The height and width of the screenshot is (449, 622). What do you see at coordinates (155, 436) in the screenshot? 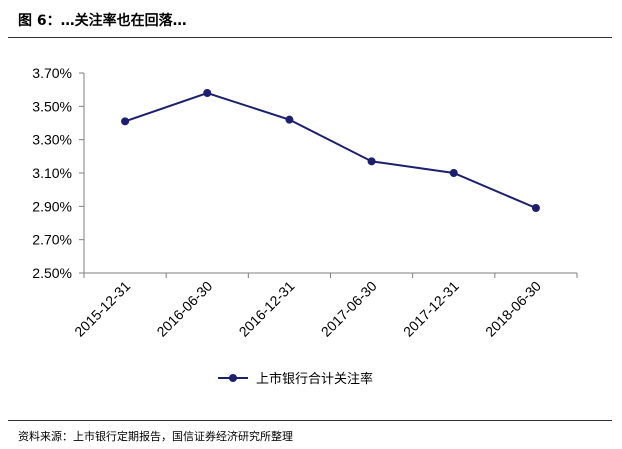
I see `source-note: 资料来源：上市银行定期报告，国信证券经济研究所整理` at bounding box center [155, 436].